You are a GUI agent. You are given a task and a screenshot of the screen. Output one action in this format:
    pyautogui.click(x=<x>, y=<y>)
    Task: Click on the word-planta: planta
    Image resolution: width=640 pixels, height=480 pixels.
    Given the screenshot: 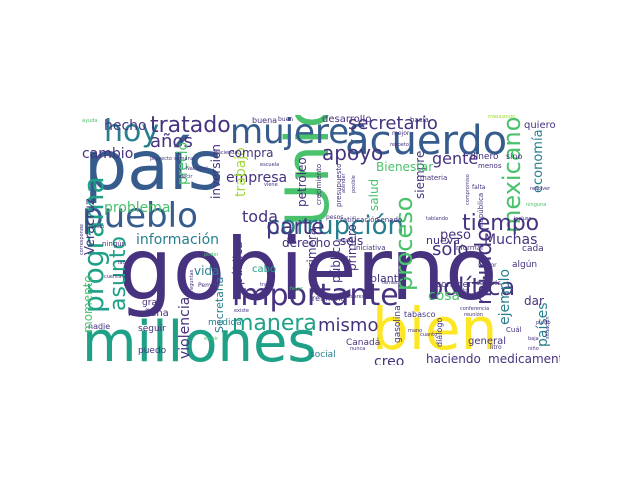 What is the action you would take?
    pyautogui.click(x=387, y=278)
    